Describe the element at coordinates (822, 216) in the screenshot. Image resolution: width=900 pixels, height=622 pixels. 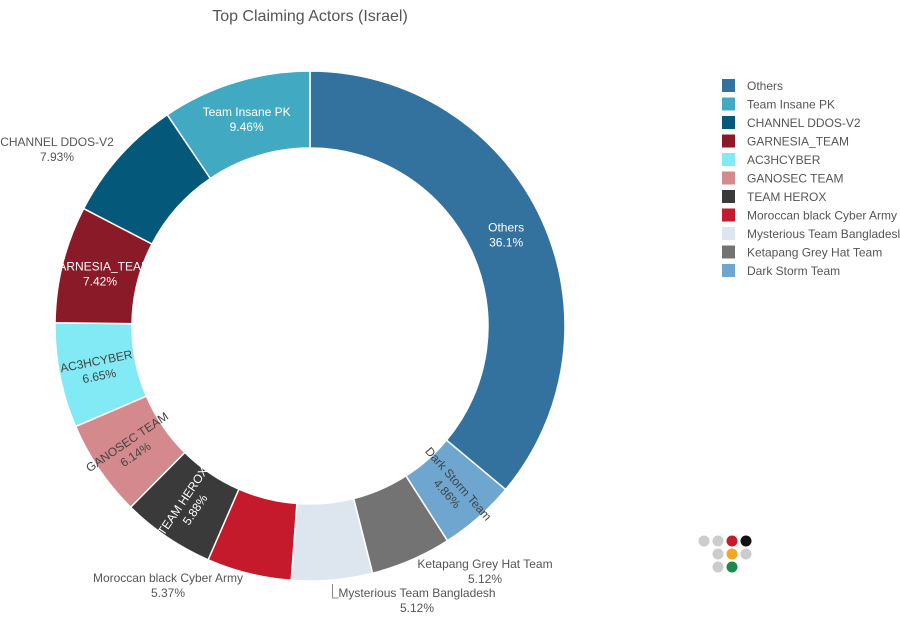
I see `legend-label: Moroccan black Cyber Army` at that location.